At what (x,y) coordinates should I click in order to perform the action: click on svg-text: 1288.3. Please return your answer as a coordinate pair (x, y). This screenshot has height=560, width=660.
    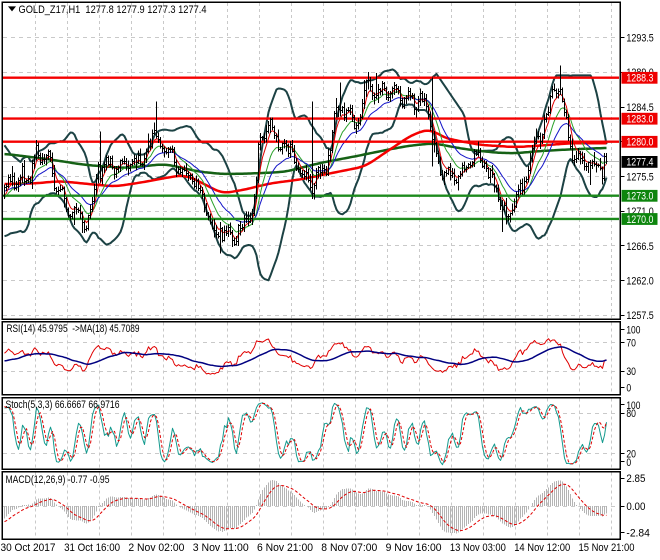
    Looking at the image, I should click on (639, 79).